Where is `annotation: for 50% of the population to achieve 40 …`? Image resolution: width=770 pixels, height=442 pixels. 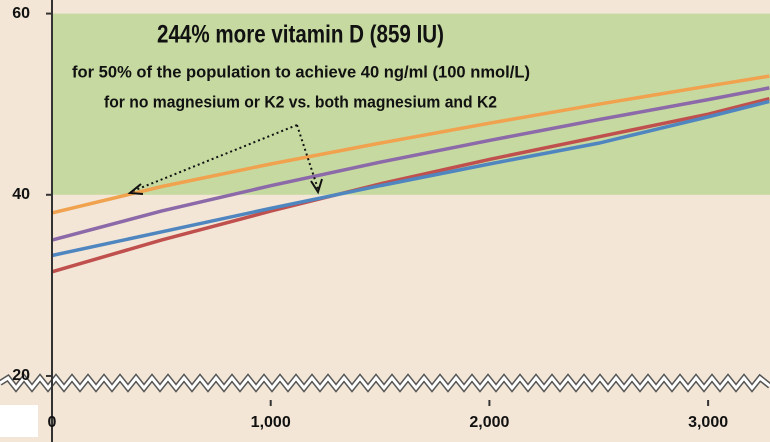
annotation: for 50% of the population to achieve 40 … is located at coordinates (301, 71).